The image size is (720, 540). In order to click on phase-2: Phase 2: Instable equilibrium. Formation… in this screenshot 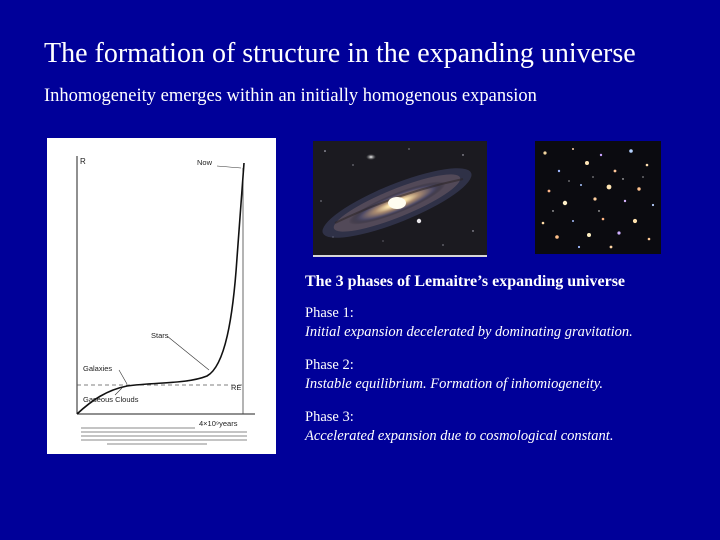, I will do `click(454, 375)`.